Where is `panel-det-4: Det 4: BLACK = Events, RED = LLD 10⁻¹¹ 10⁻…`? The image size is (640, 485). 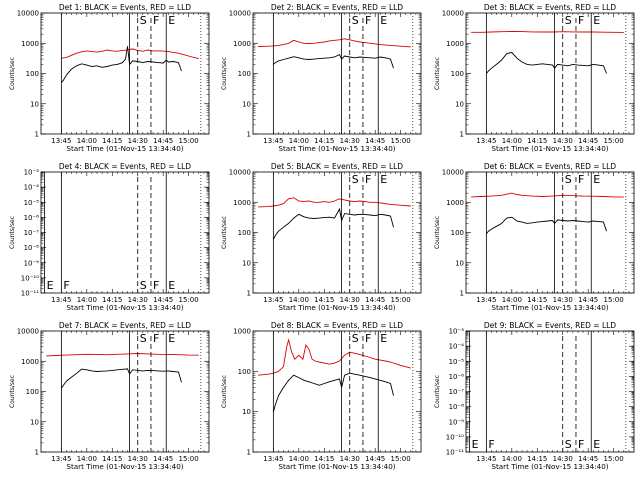 panel-det-4: Det 4: BLACK = Events, RED = LLD 10⁻¹¹ 10⁻… is located at coordinates (109, 237).